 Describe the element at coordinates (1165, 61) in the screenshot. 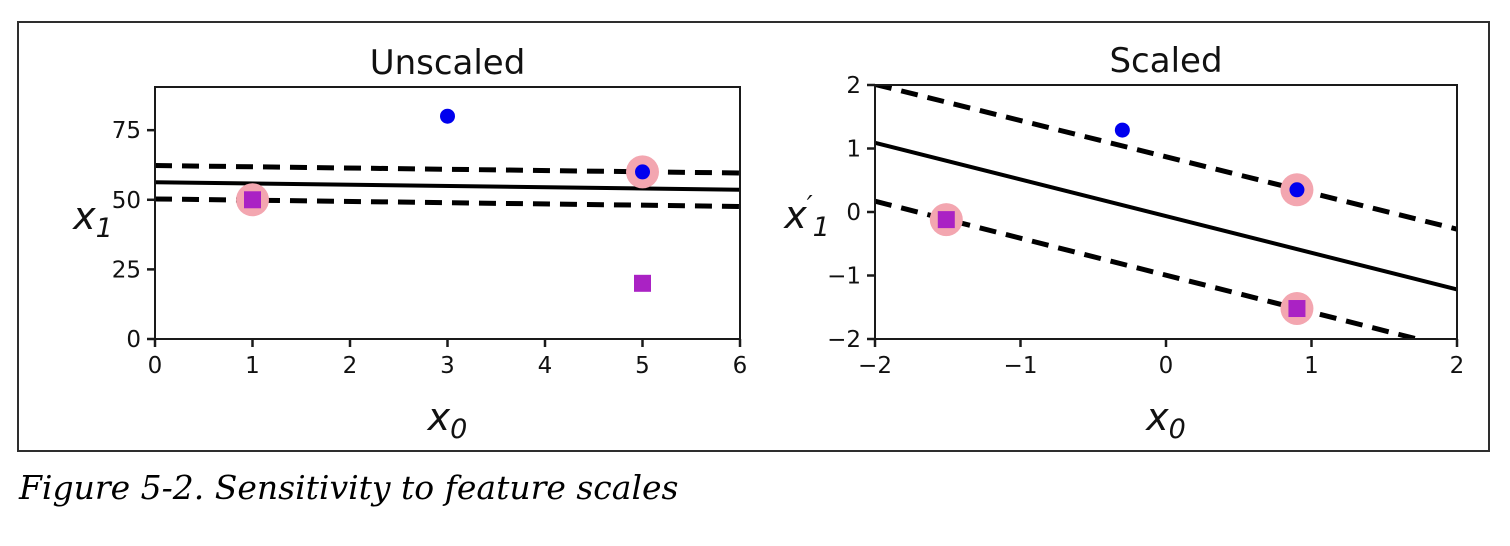

I see `chart-title: Scaled` at that location.